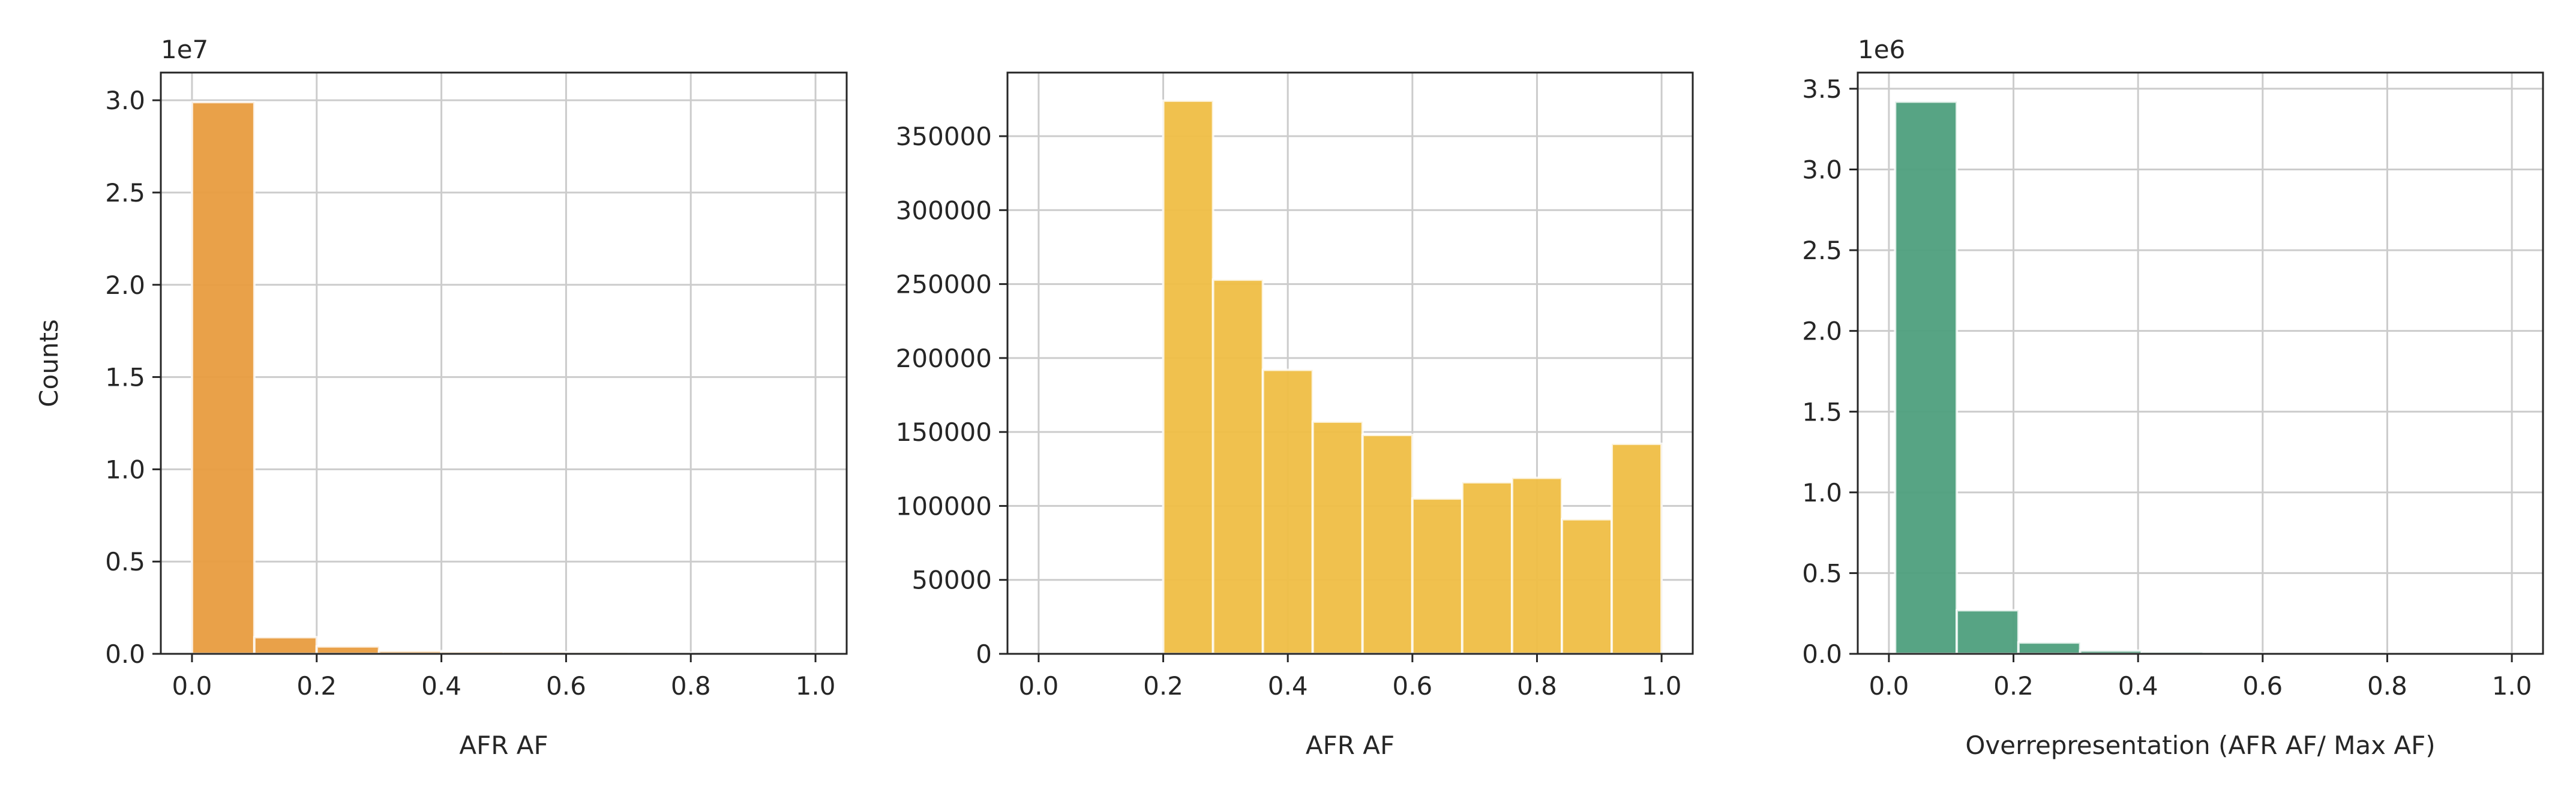 This screenshot has width=2576, height=799. Describe the element at coordinates (944, 506) in the screenshot. I see `y-tick-label: 100000` at that location.